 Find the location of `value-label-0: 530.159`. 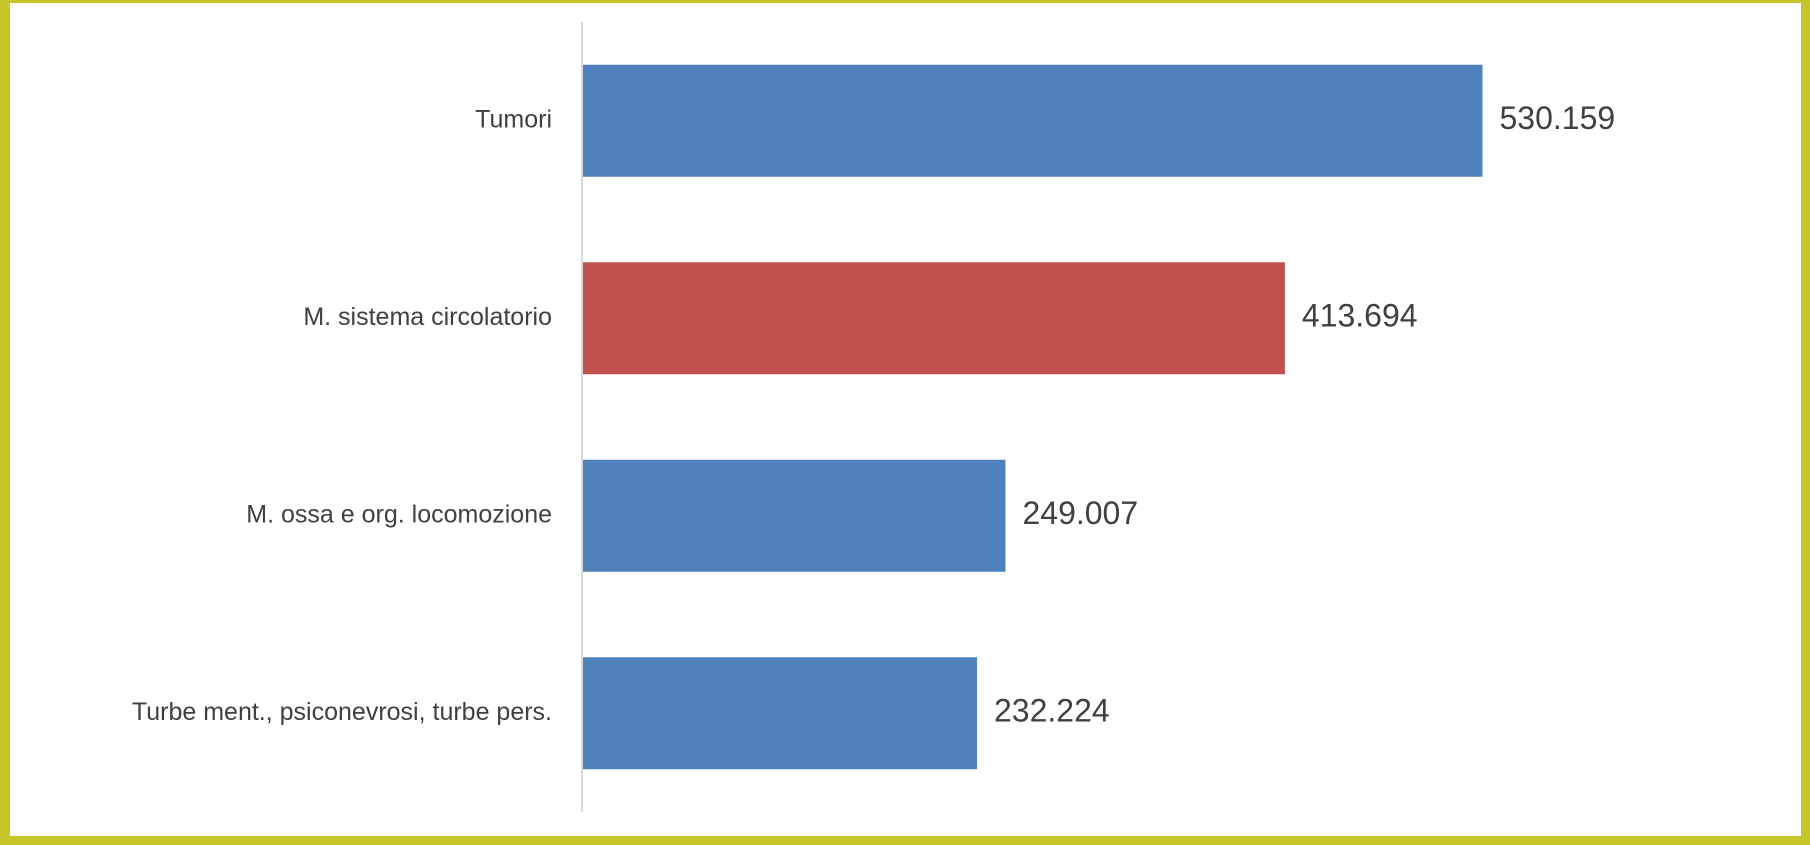

value-label-0: 530.159 is located at coordinates (1558, 118).